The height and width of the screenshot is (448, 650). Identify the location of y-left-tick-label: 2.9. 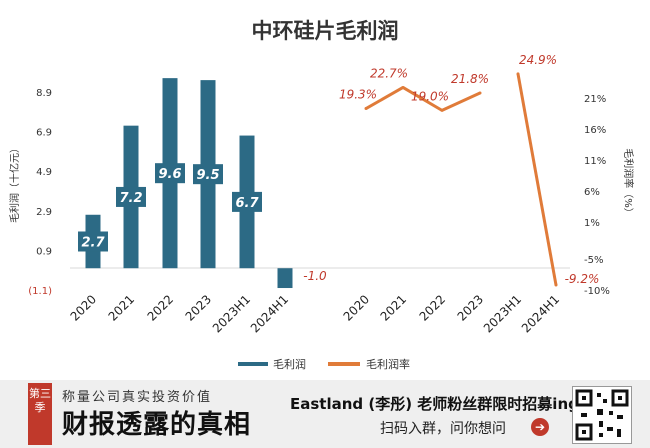
(44, 212).